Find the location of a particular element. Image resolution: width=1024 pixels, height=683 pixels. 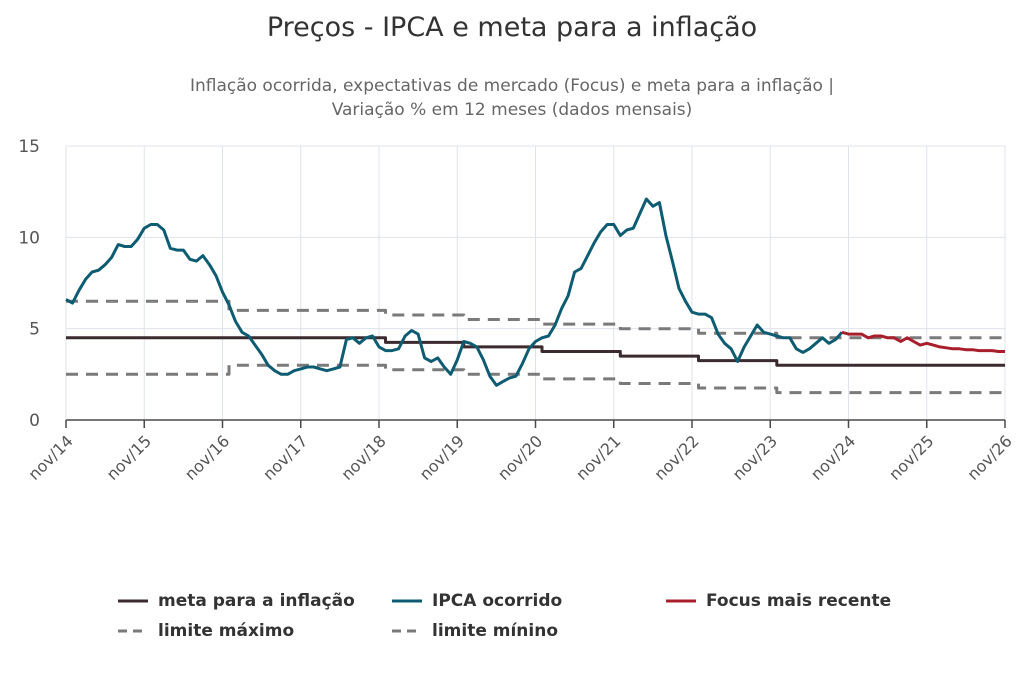

legend-item-ipca: IPCA ocorrido is located at coordinates (477, 601).